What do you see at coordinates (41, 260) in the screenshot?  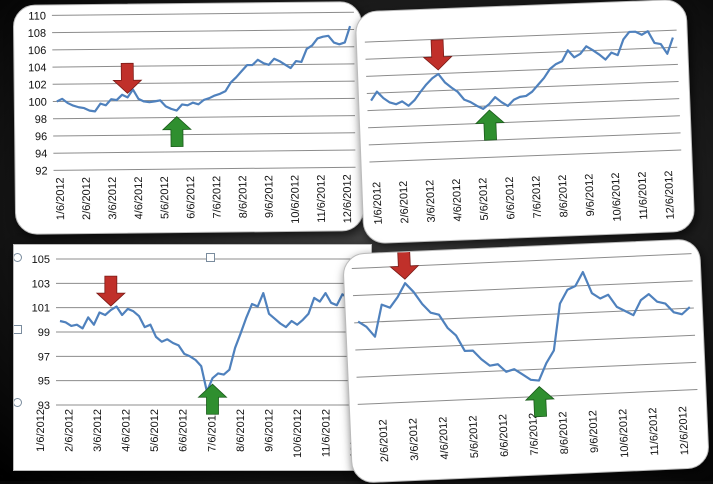 I see `y-tick-label: 105` at bounding box center [41, 260].